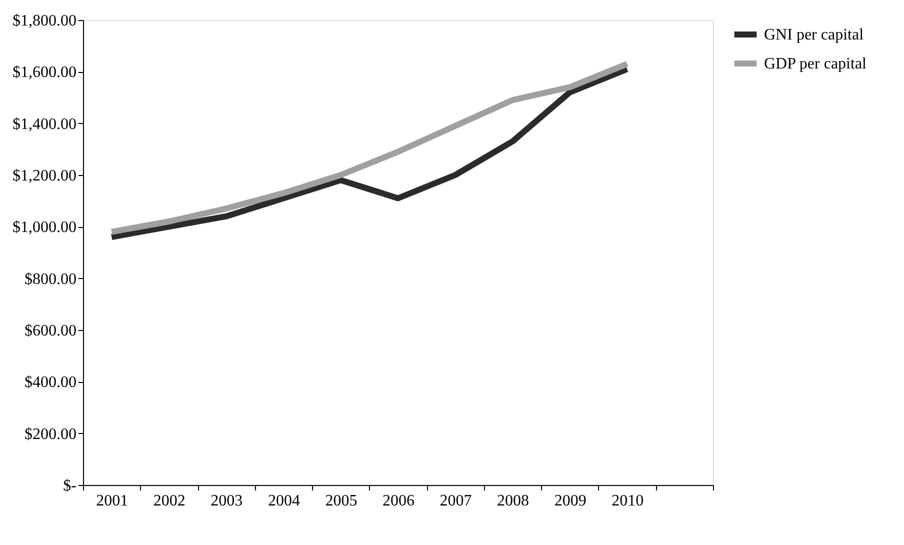  Describe the element at coordinates (112, 501) in the screenshot. I see `x-tick-label: 2001` at that location.